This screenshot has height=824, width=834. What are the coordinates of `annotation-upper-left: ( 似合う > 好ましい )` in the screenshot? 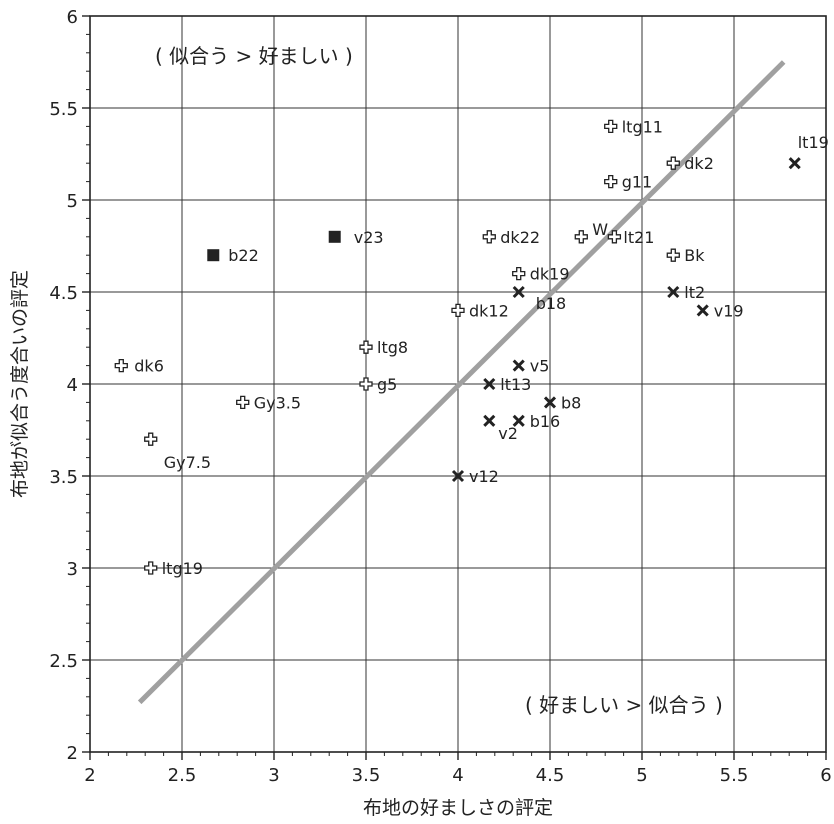 It's located at (254, 56).